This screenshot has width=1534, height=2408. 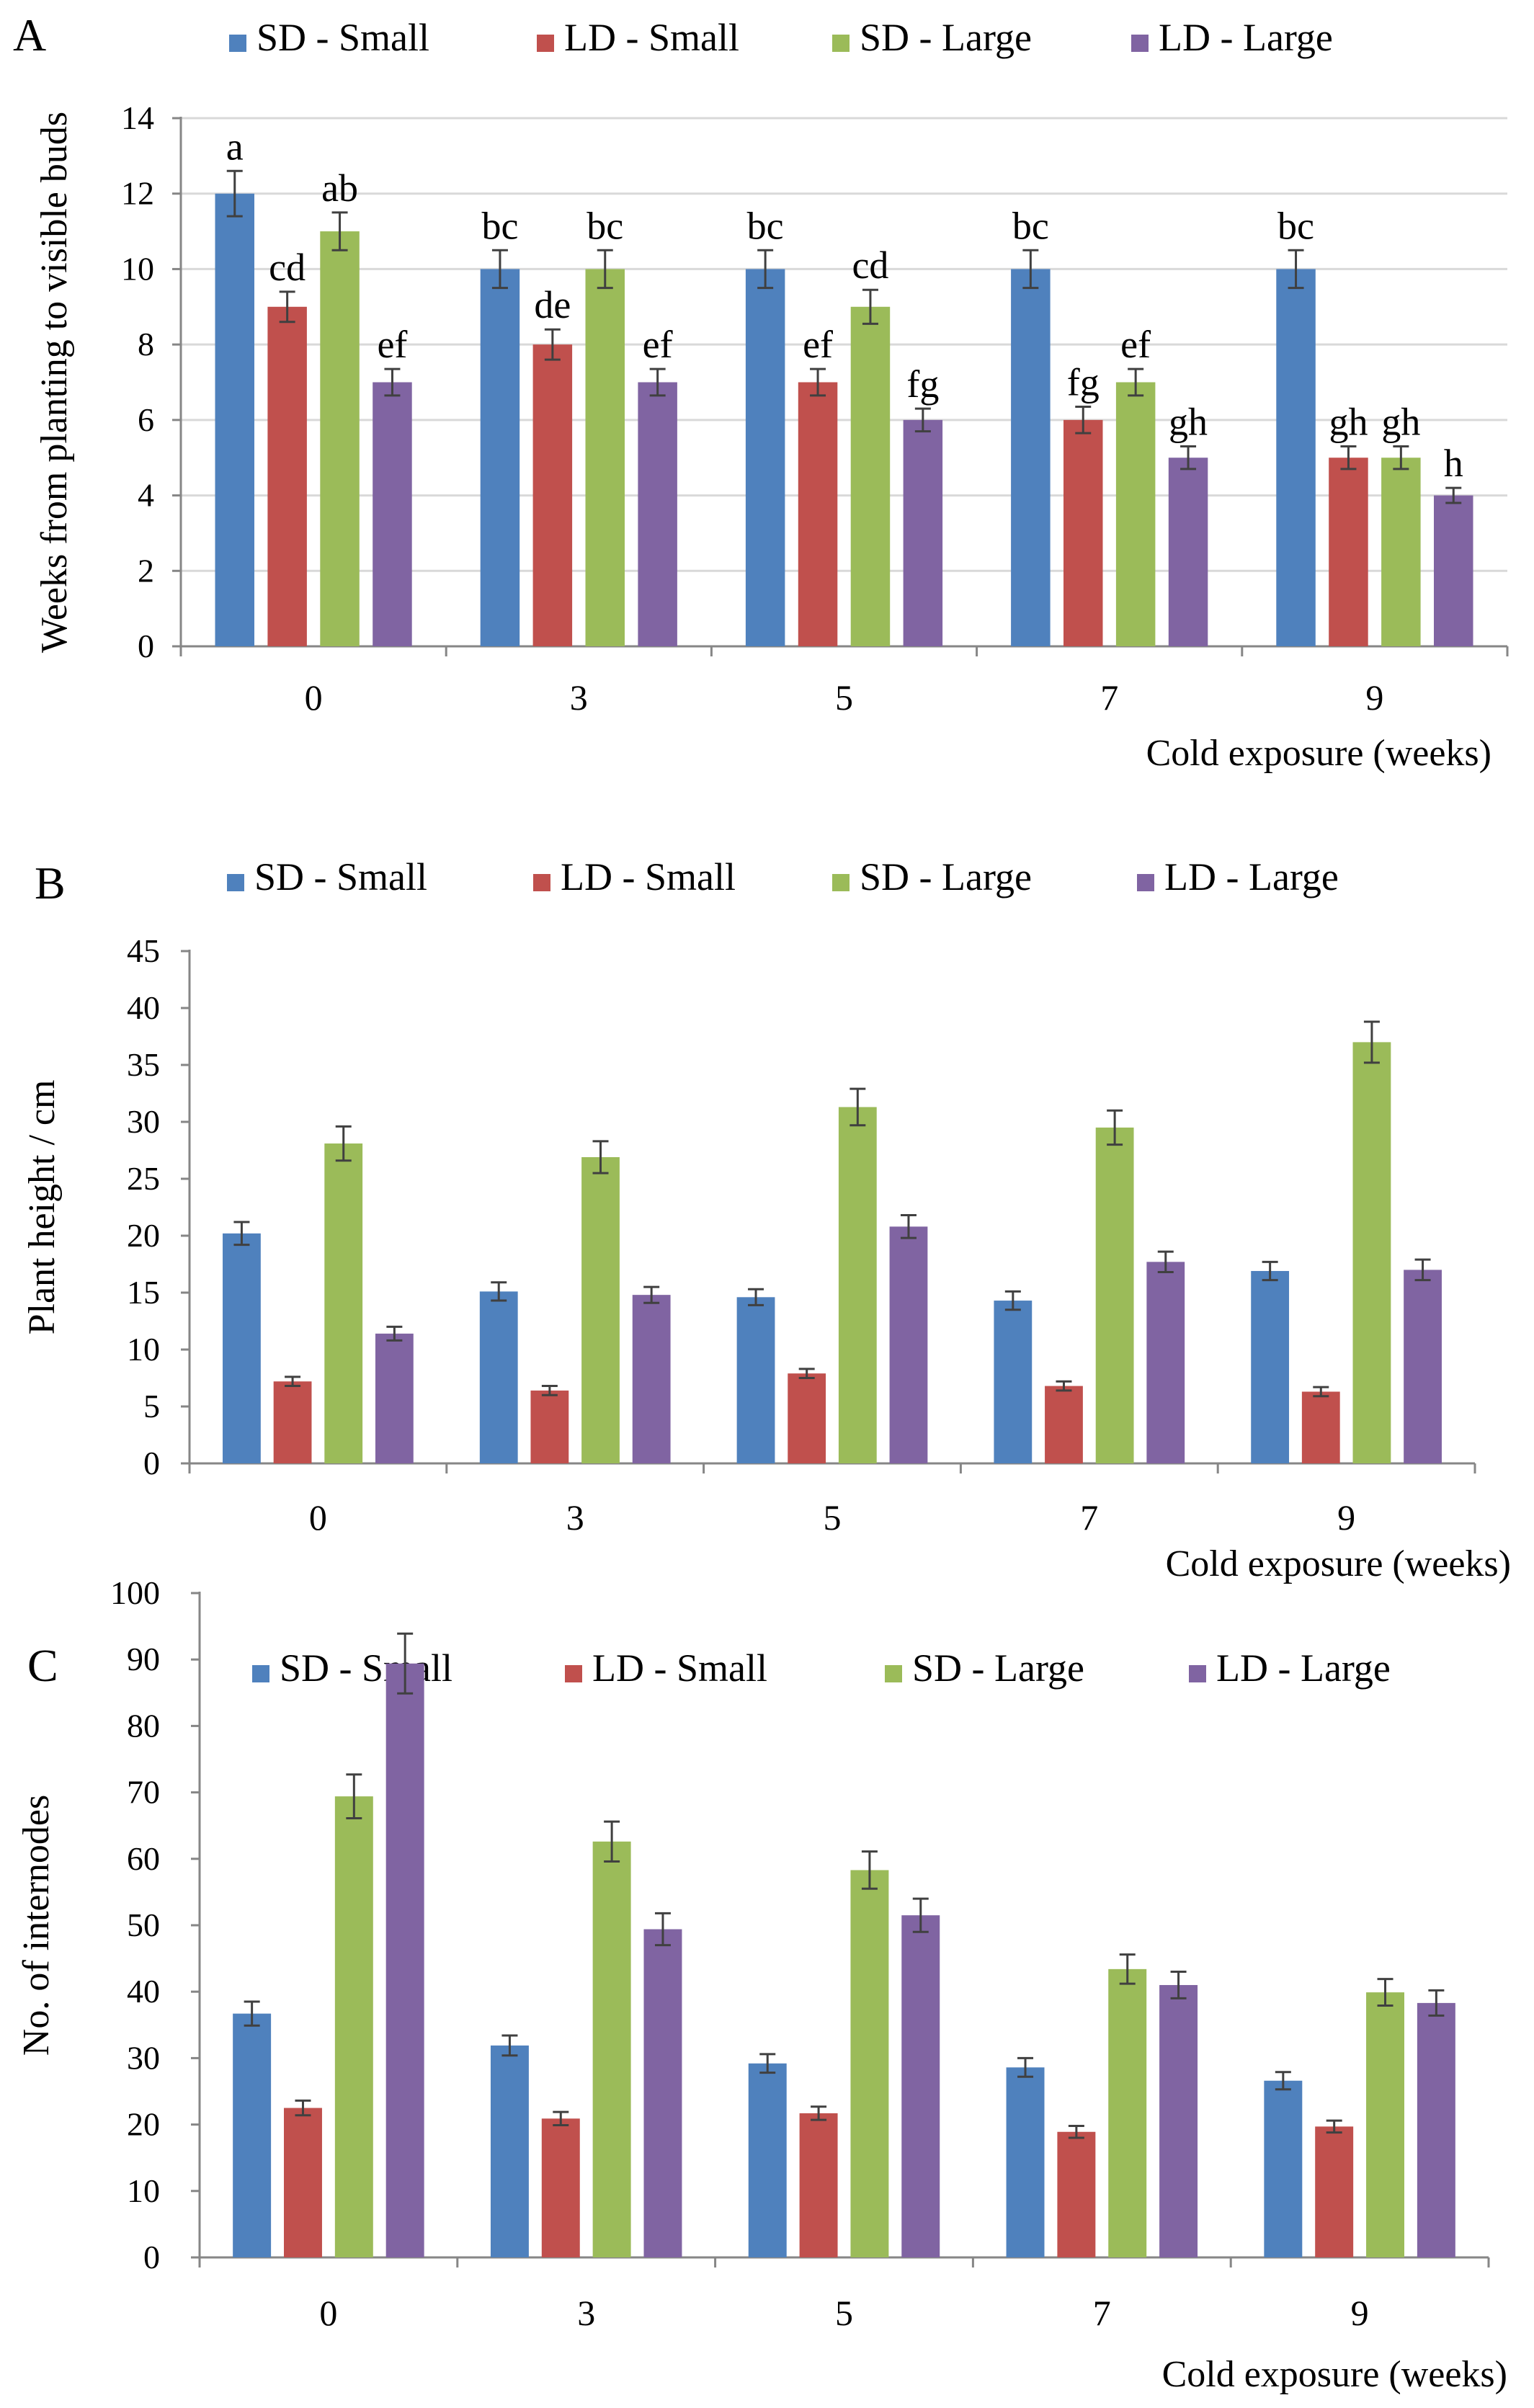 What do you see at coordinates (137, 117) in the screenshot?
I see `panel-a-y-tick-label: 14` at bounding box center [137, 117].